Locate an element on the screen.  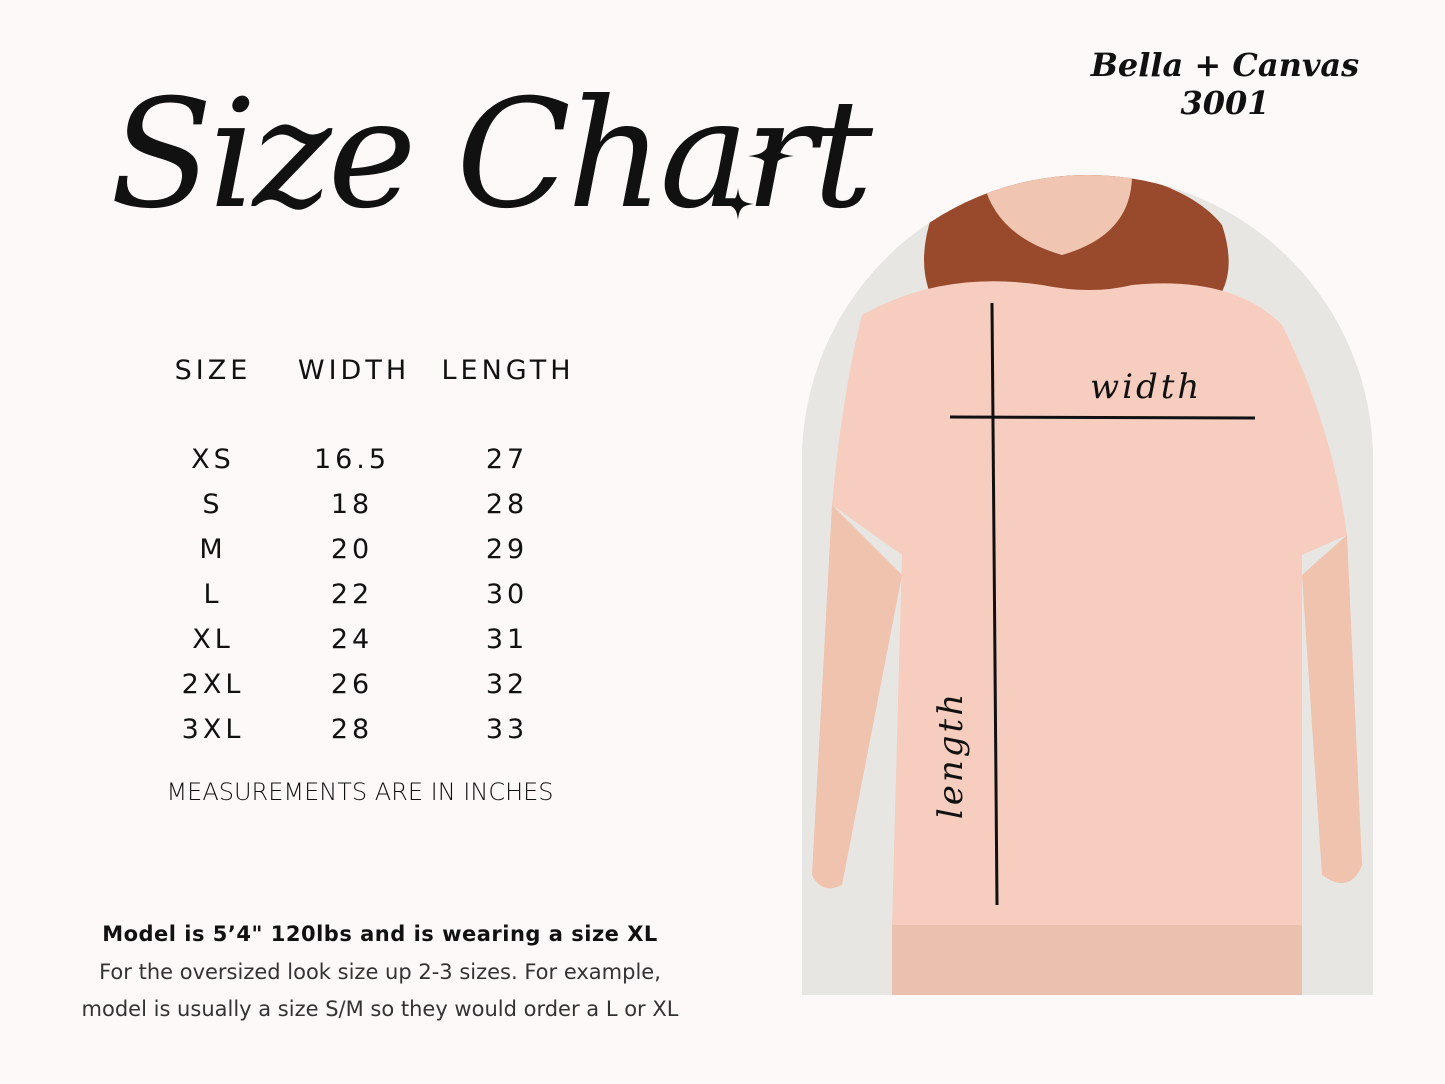
measurement-lines is located at coordinates (1102, 604).